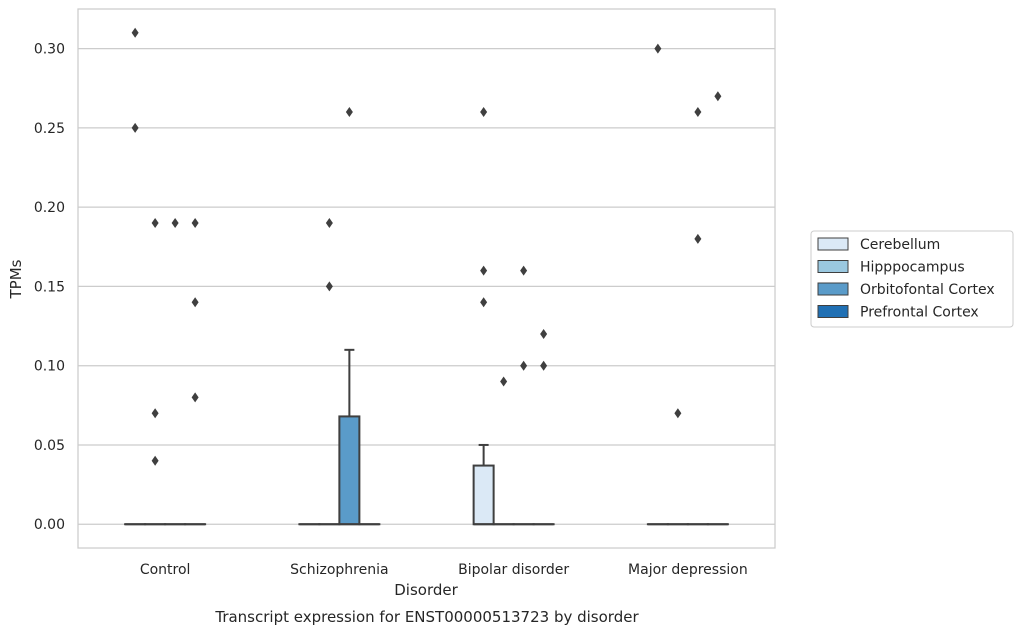 The image size is (1023, 634). I want to click on y-tick-label: 0.30, so click(49, 50).